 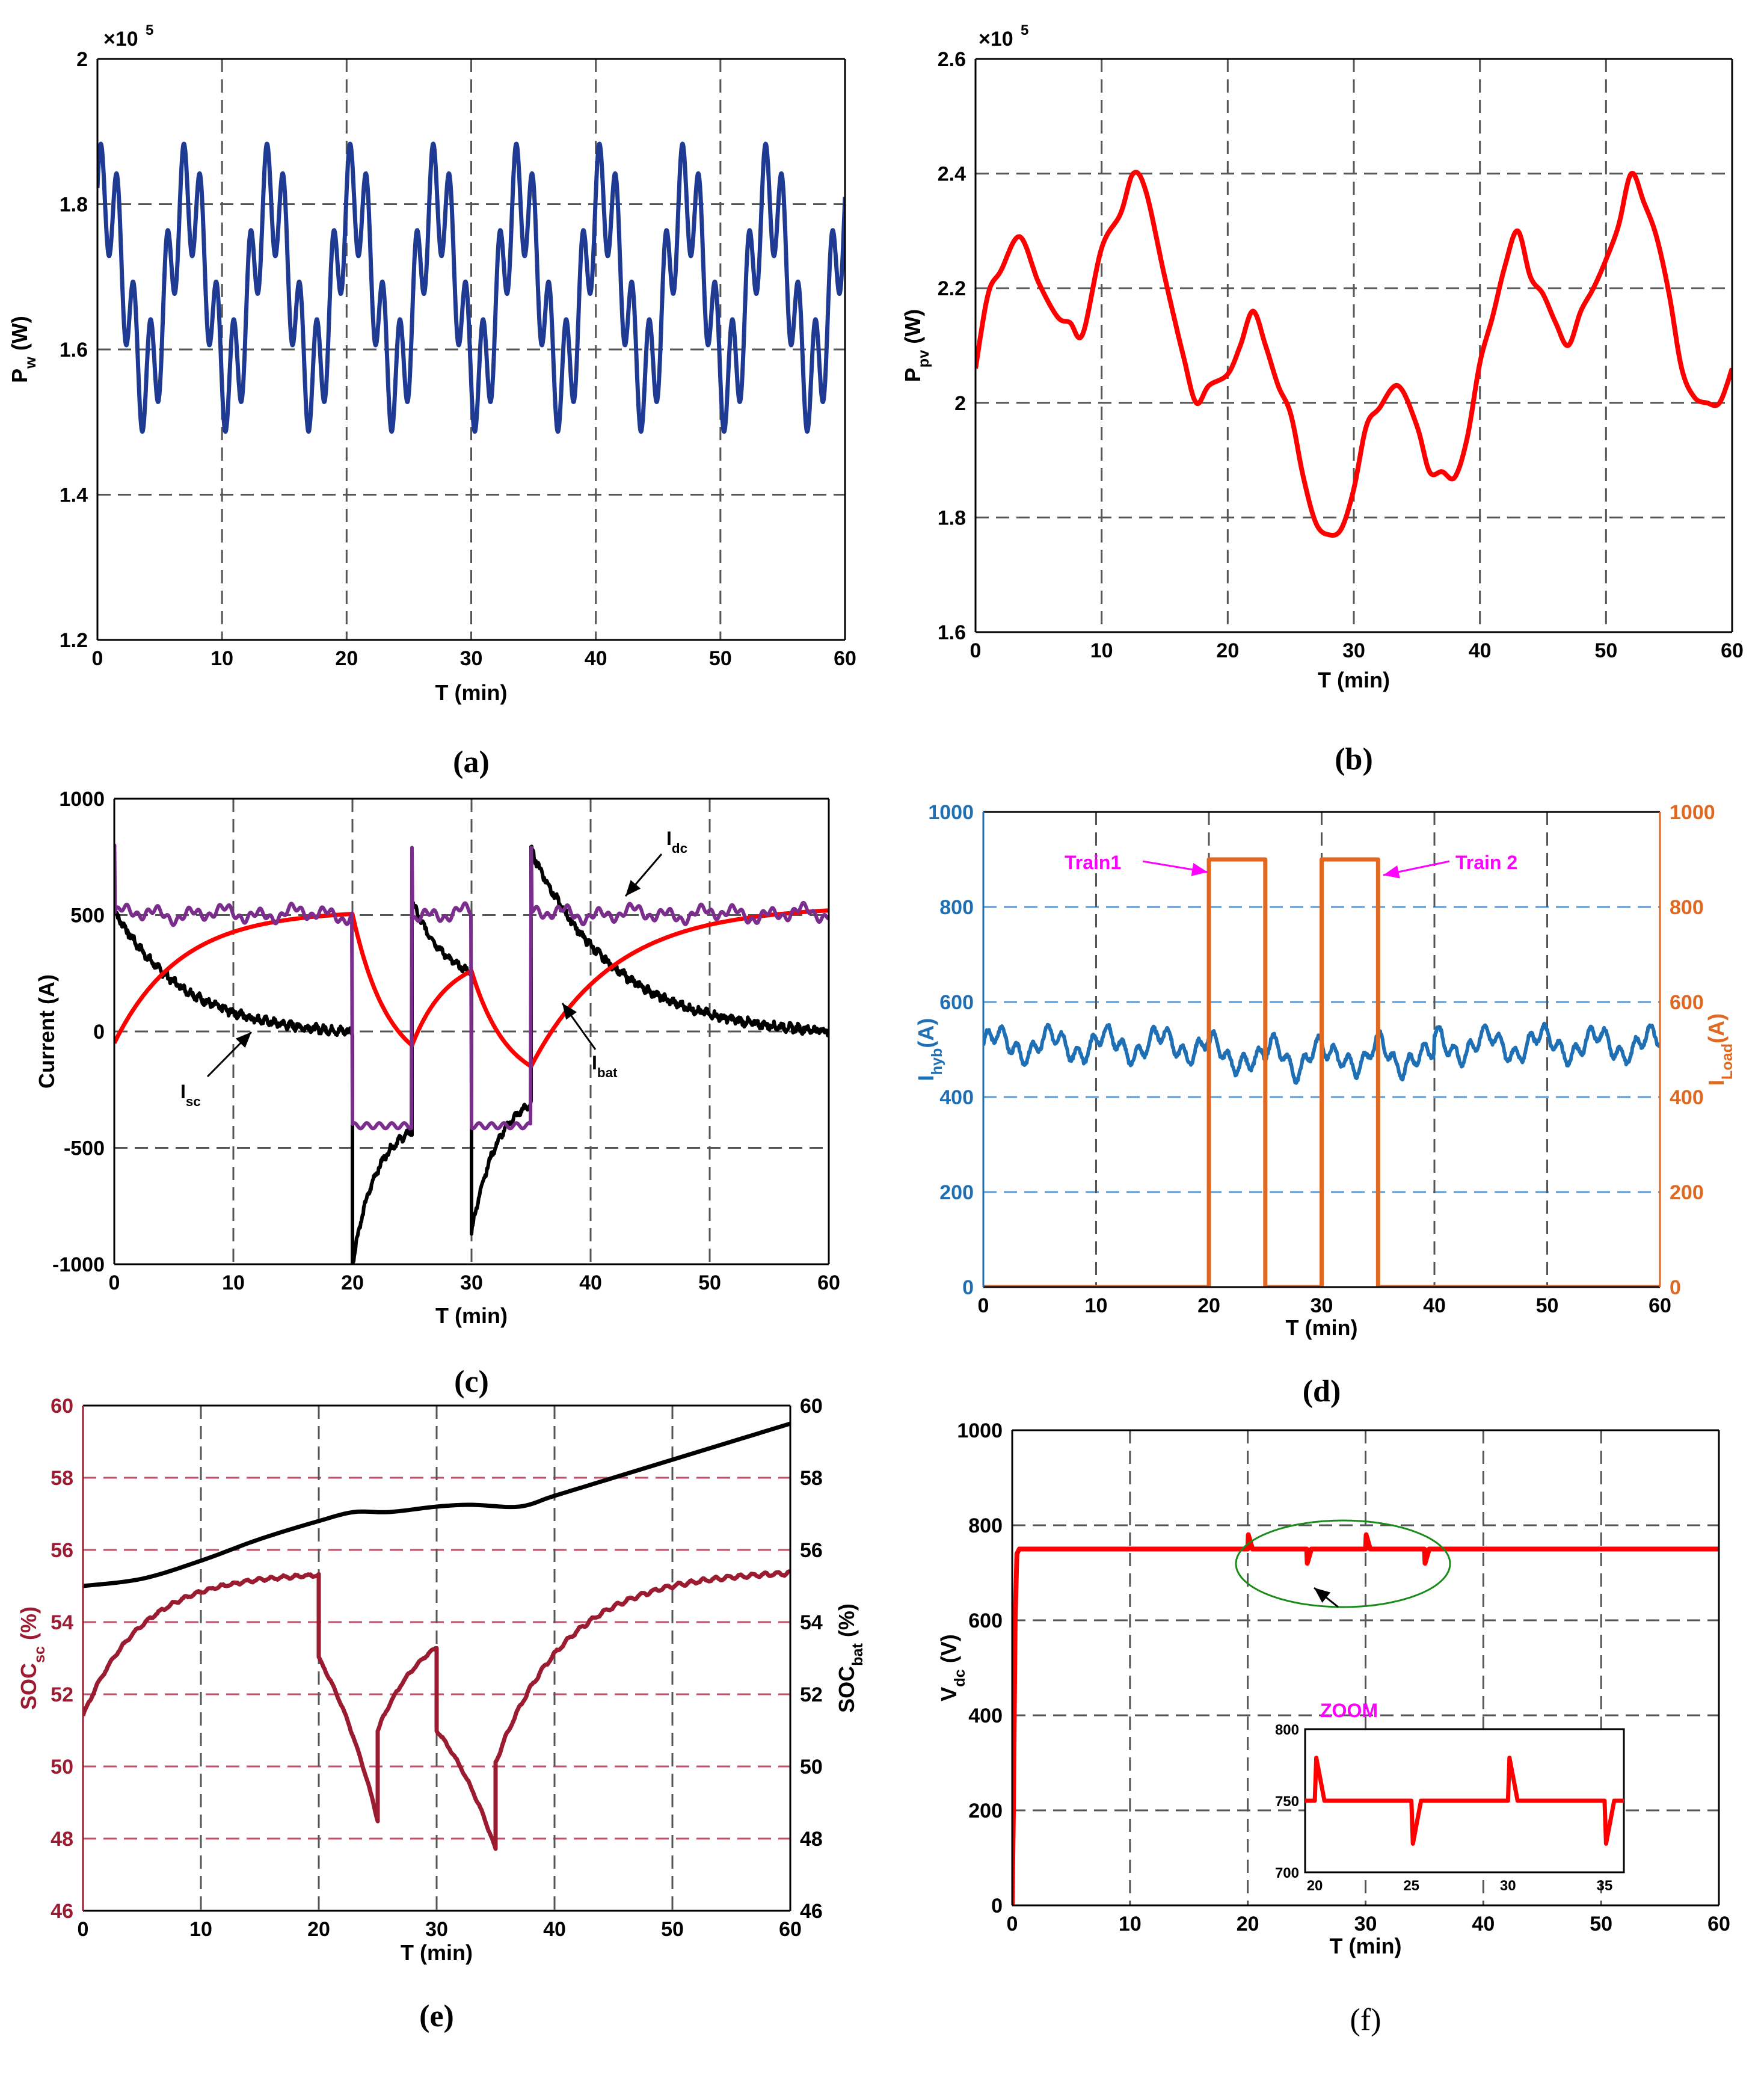 I want to click on y-tick-label: 2, so click(x=960, y=403).